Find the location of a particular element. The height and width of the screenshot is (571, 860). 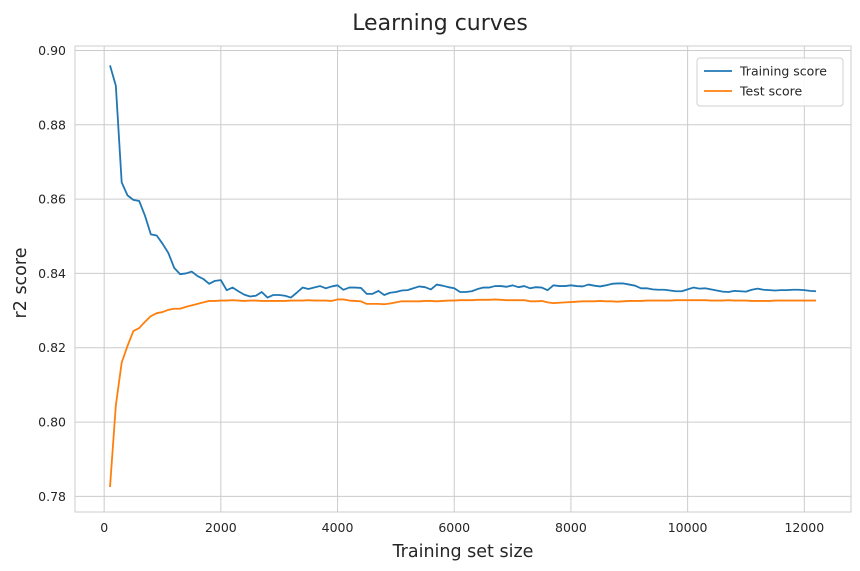

y-tick-label: 0.86 is located at coordinates (52, 199).